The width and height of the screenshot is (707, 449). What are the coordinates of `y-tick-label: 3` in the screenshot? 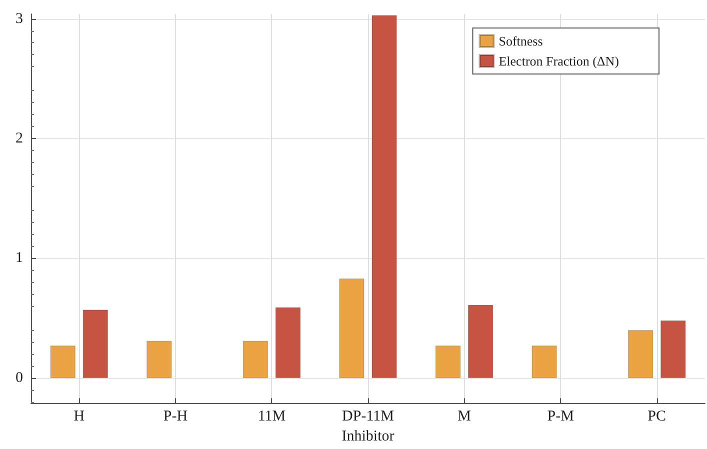 It's located at (19, 18).